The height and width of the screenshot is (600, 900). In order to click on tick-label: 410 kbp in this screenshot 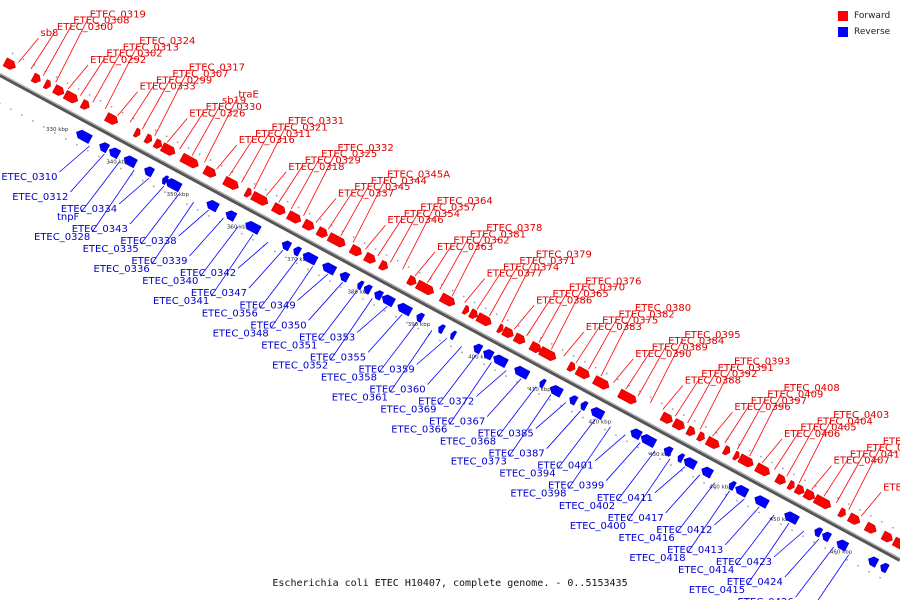, I will do `click(539, 390)`.